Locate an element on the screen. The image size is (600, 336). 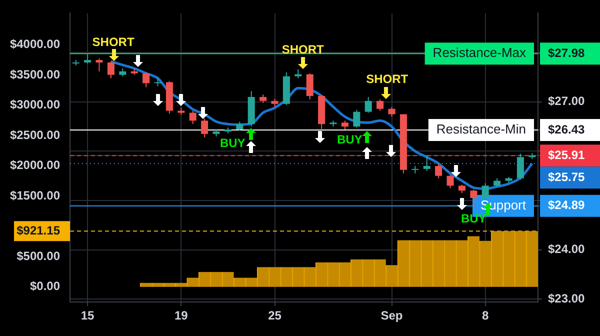
y2-tick-label: $24.89 is located at coordinates (567, 205).